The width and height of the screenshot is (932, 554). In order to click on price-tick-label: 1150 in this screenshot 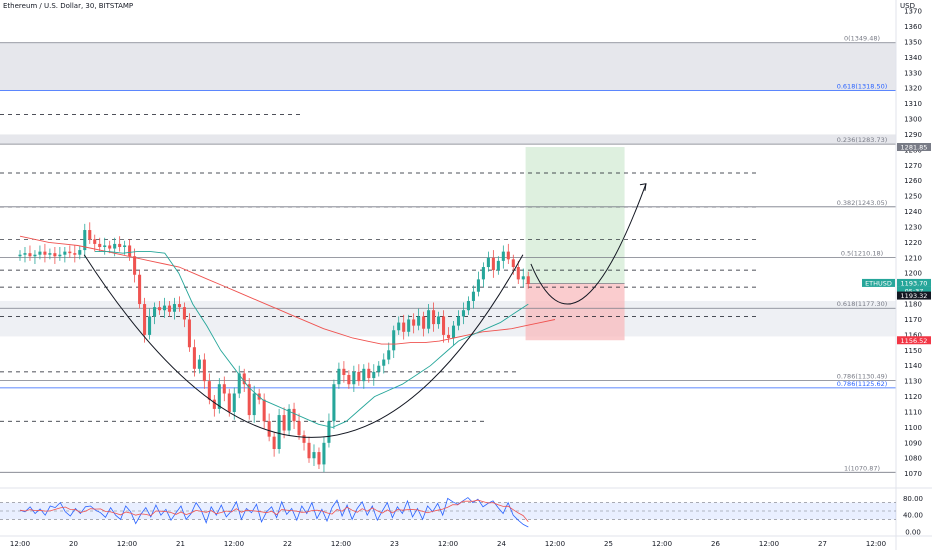, I will do `click(913, 351)`.